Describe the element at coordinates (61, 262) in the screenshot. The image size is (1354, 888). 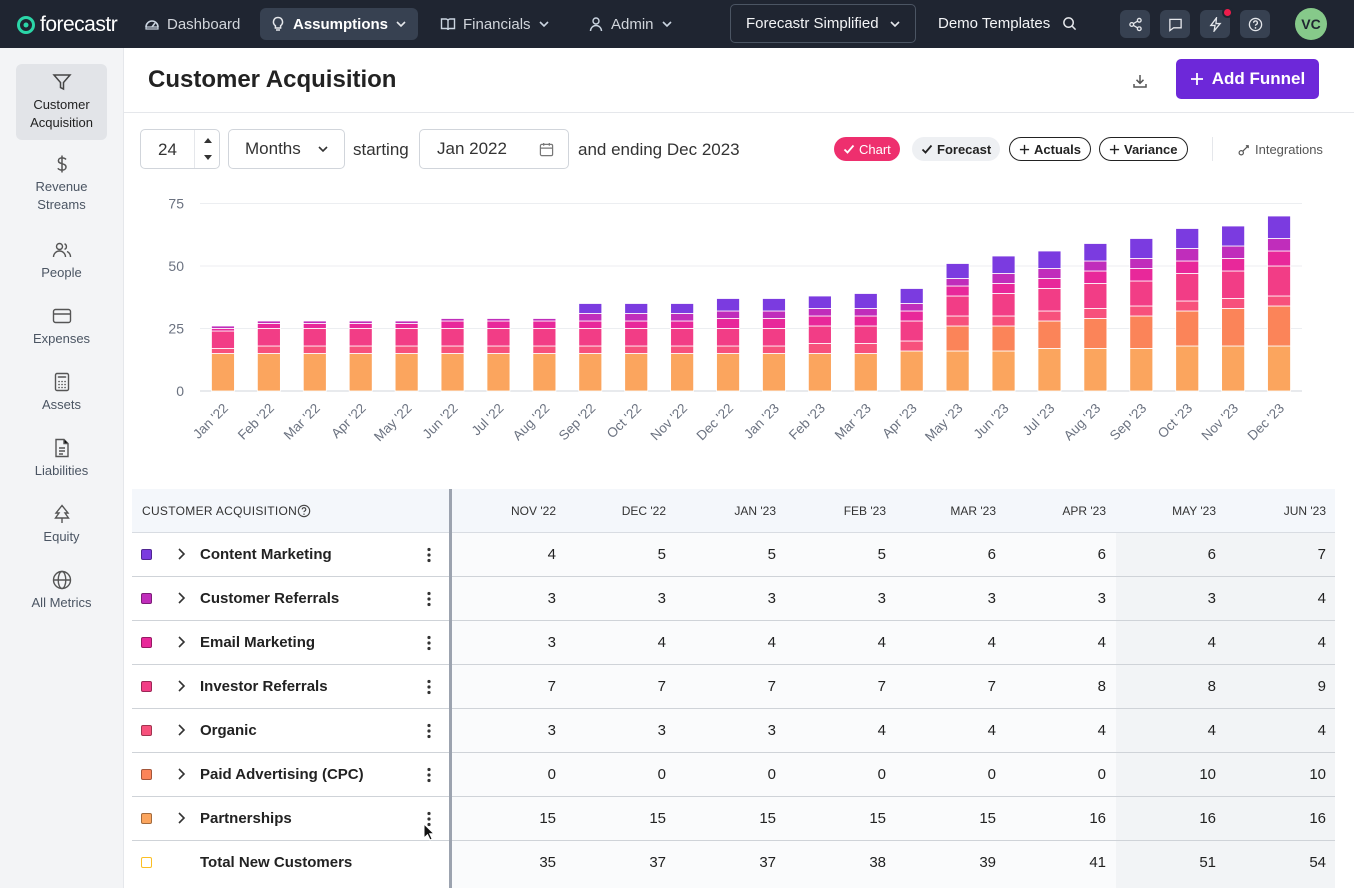
I see `sidebar-item-people: People` at that location.